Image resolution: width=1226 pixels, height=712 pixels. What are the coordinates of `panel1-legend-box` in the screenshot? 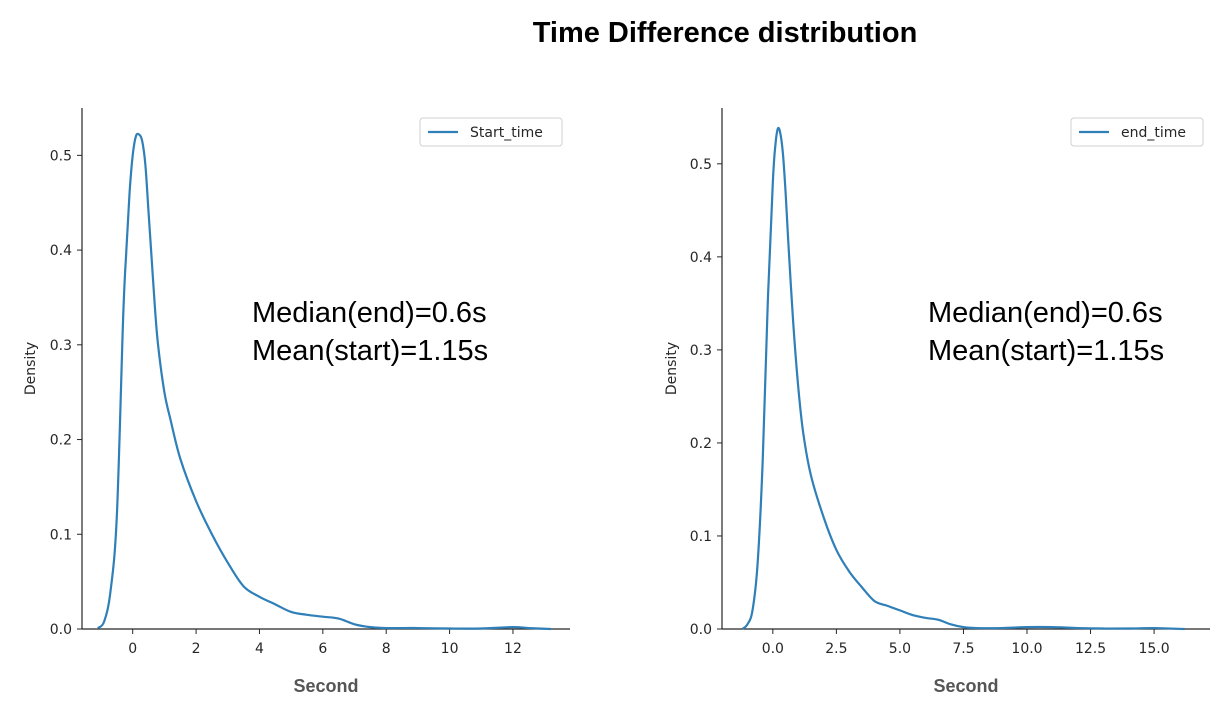 It's located at (1137, 132).